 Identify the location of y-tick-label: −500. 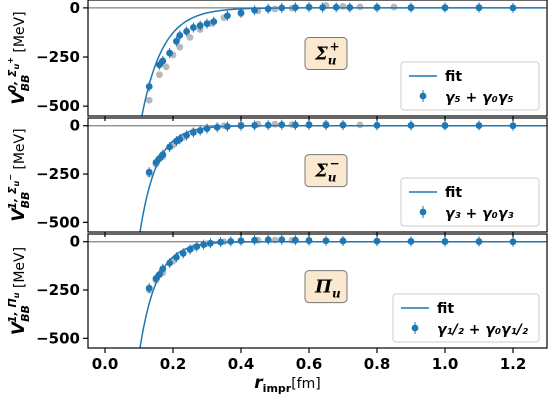
(58, 222).